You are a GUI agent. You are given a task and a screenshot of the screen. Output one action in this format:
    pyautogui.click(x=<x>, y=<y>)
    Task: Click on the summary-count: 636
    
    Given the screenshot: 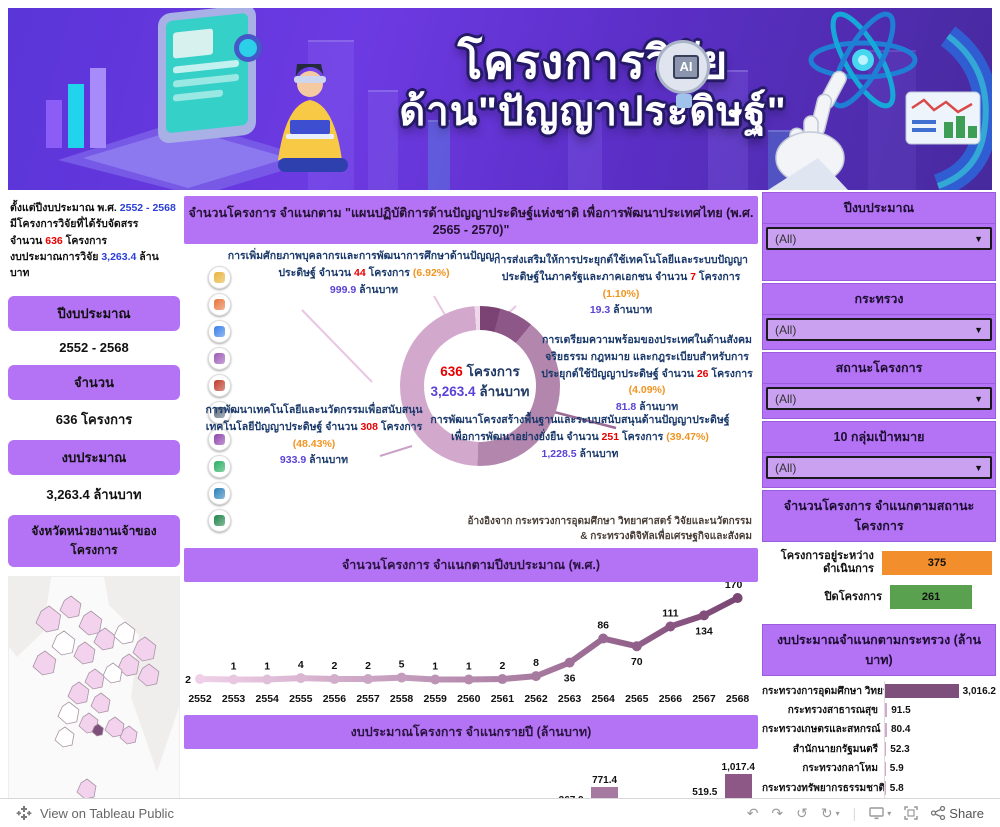 What is the action you would take?
    pyautogui.click(x=54, y=240)
    